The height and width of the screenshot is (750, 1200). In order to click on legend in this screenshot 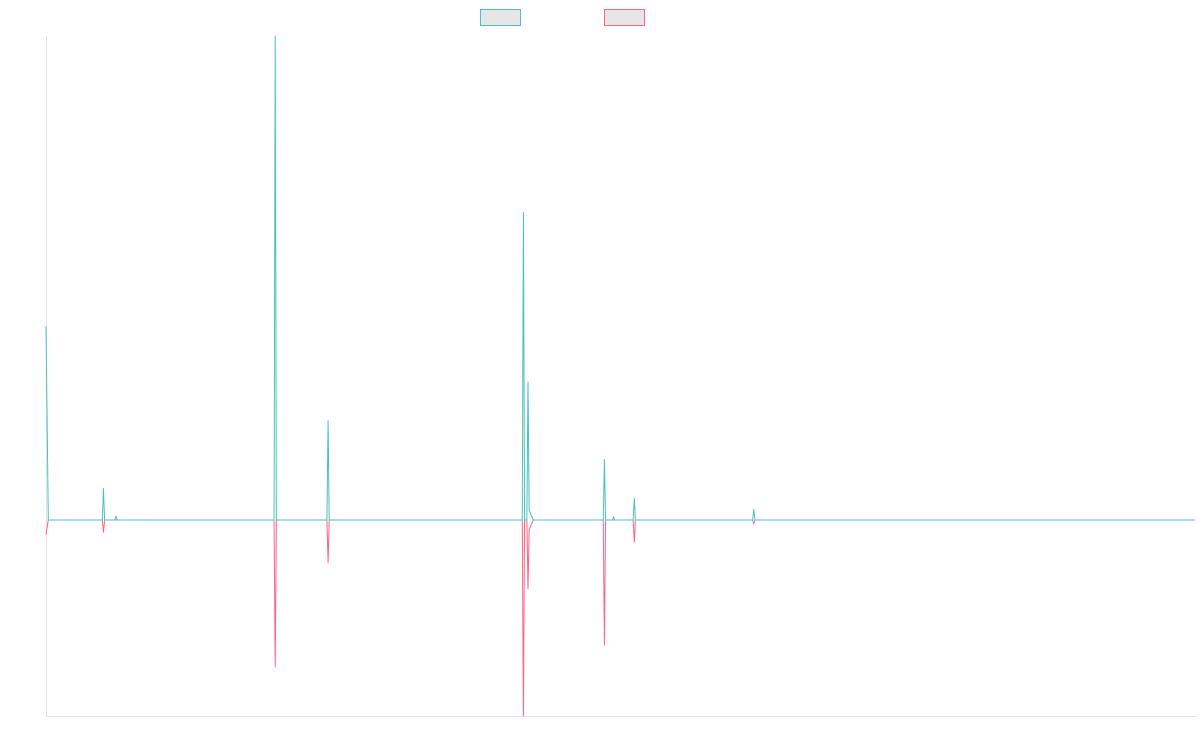, I will do `click(562, 17)`.